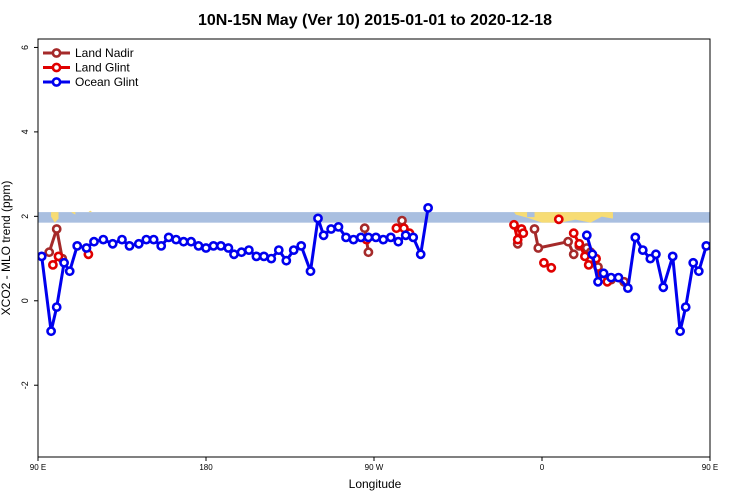 The width and height of the screenshot is (750, 500). Describe the element at coordinates (25, 300) in the screenshot. I see `y-tick-label: 0` at that location.